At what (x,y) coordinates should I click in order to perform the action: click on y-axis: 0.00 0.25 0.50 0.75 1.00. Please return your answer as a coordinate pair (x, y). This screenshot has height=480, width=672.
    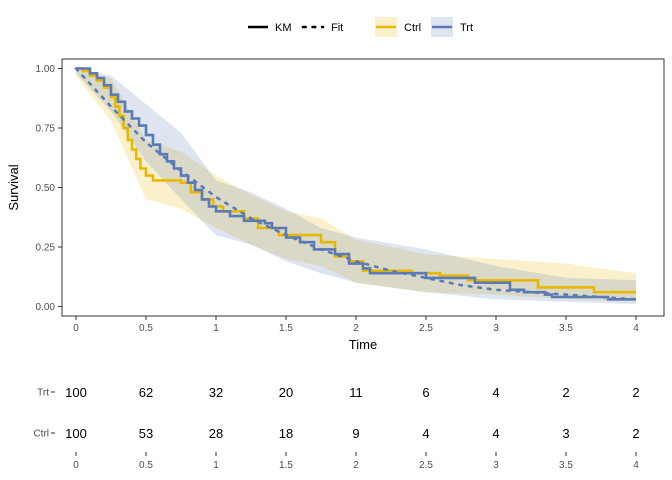
    Looking at the image, I should click on (49, 188).